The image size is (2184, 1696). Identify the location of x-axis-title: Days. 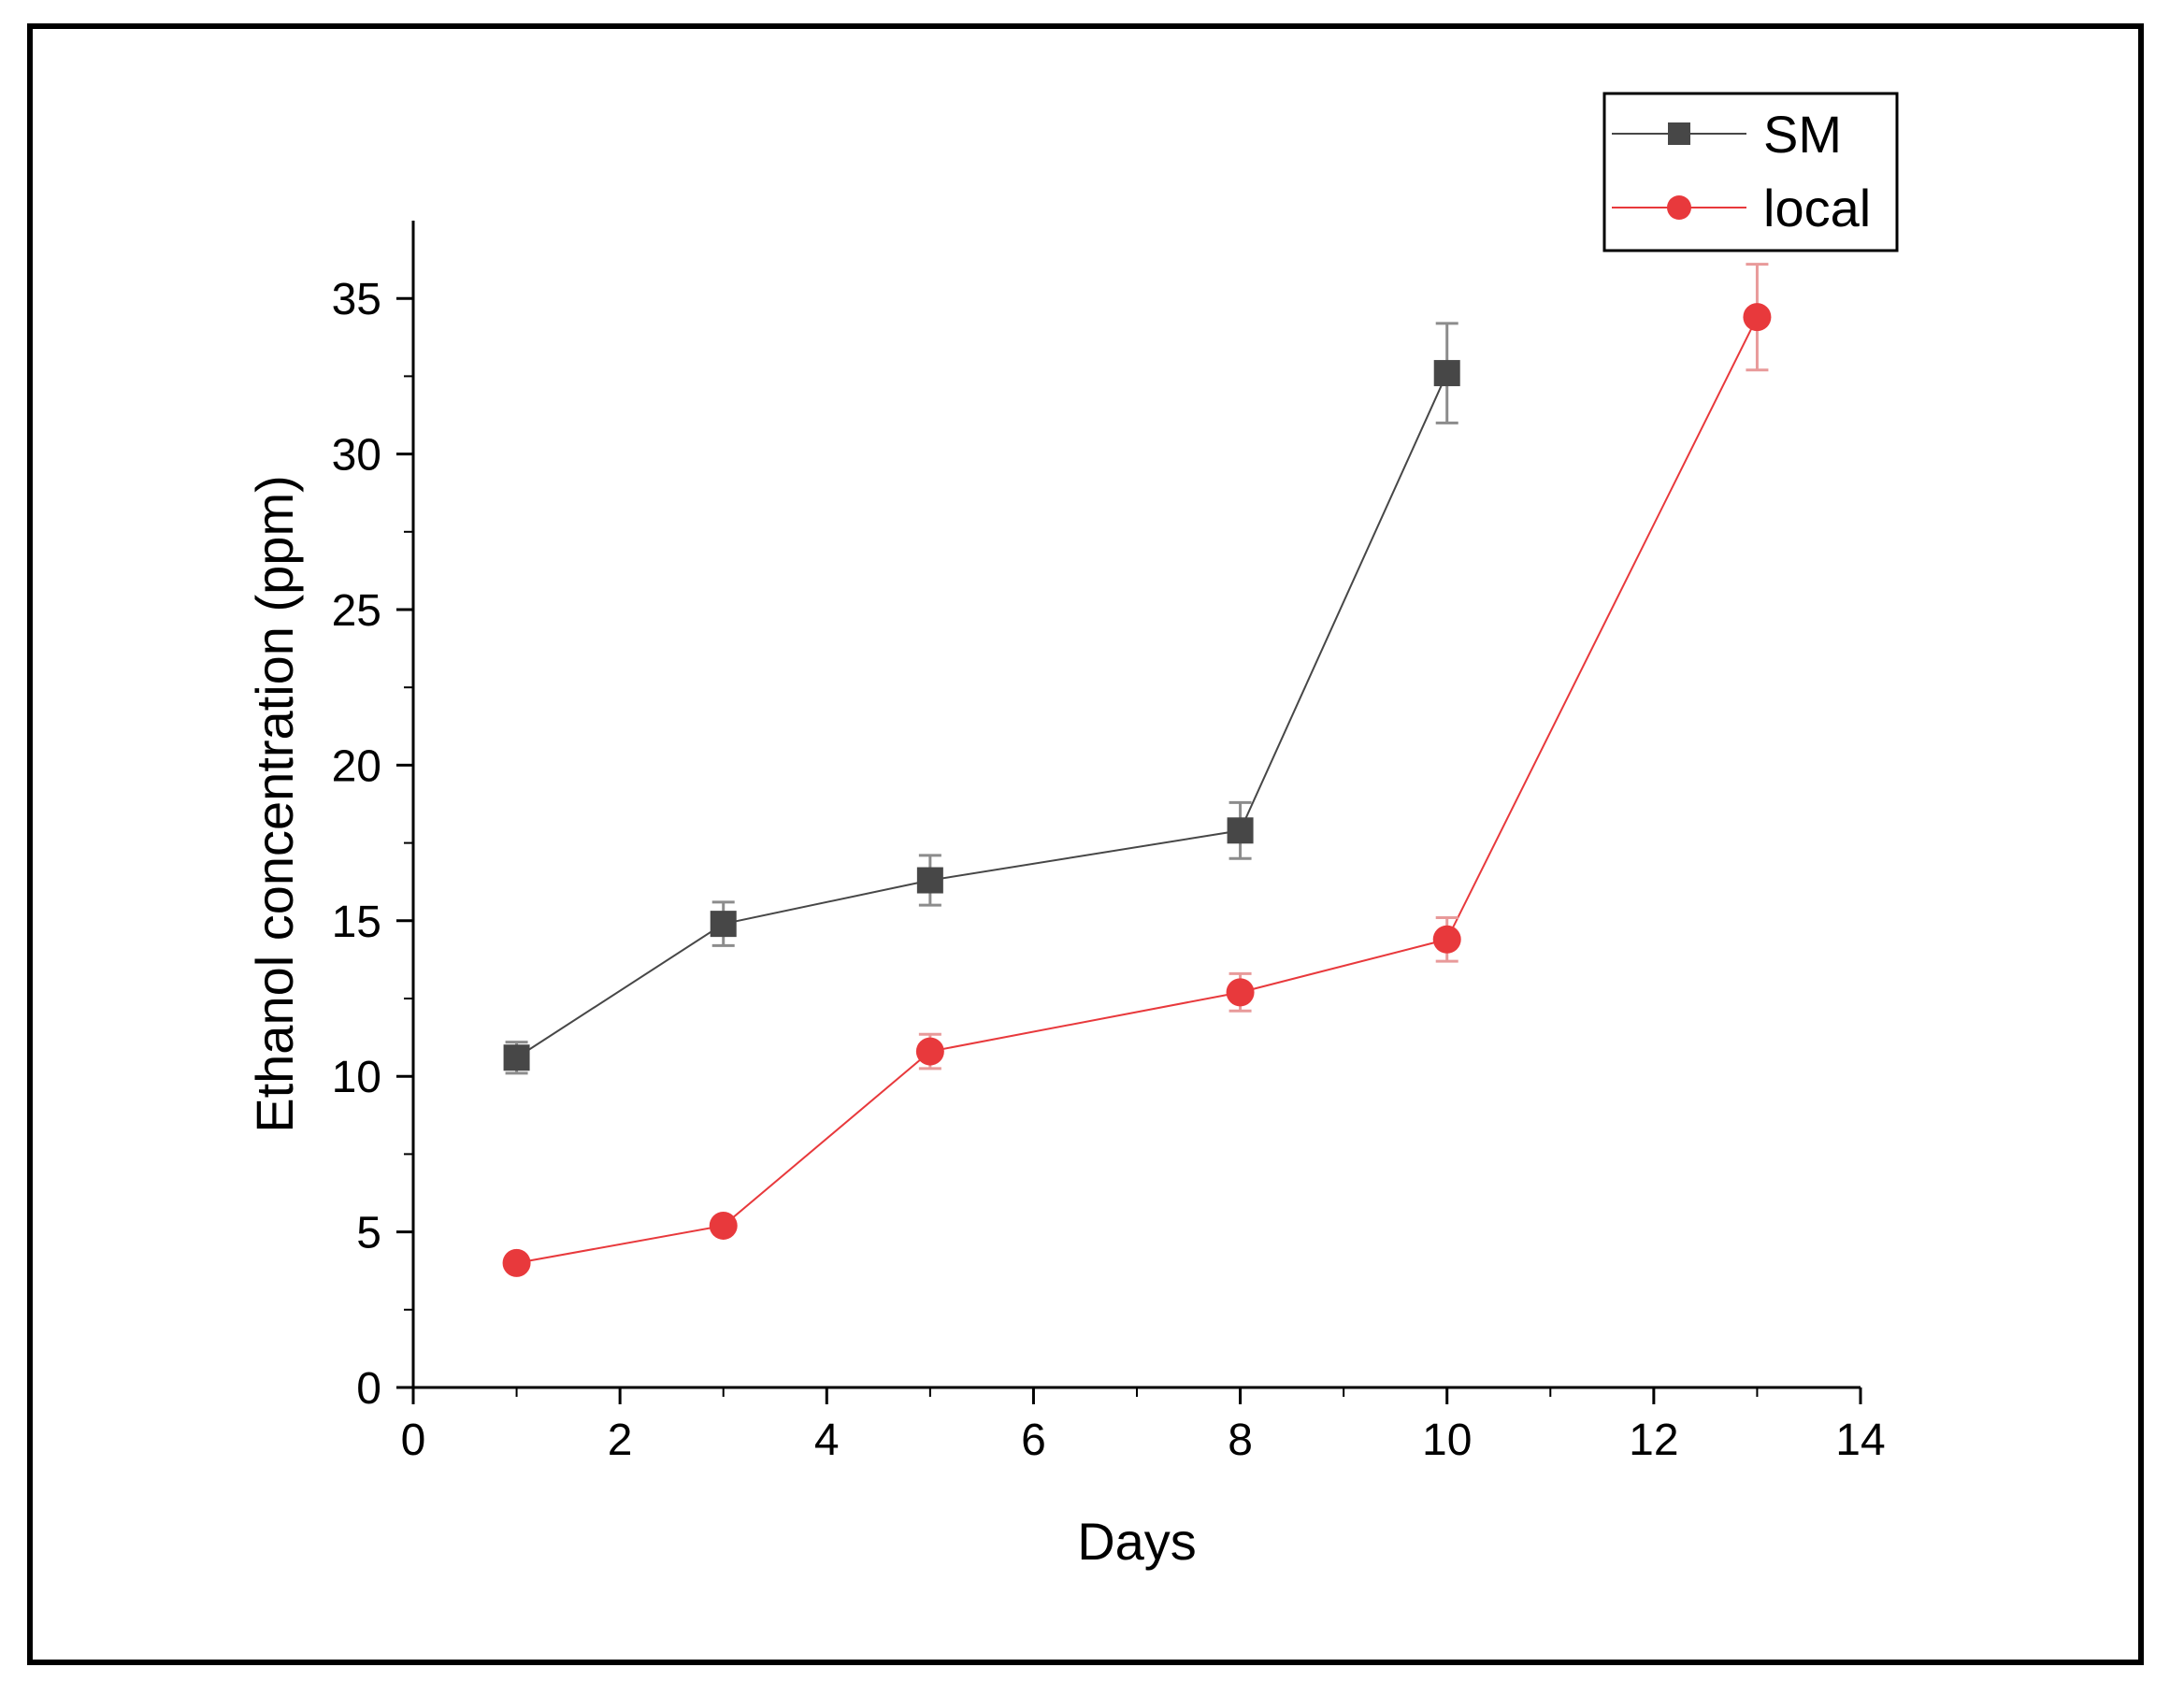
(1137, 1541).